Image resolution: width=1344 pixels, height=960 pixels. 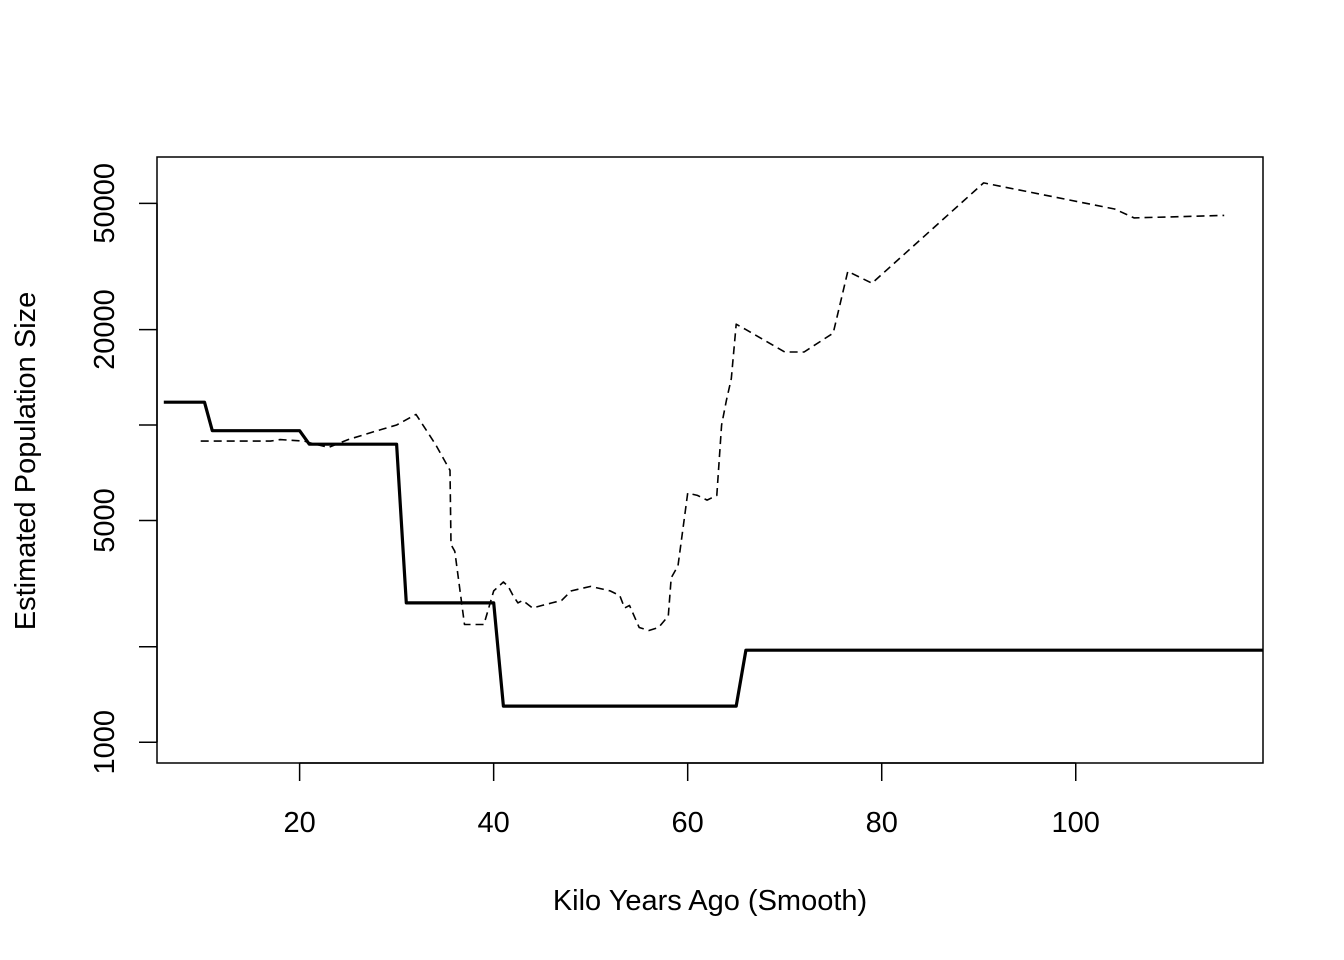 I want to click on x-tick-label: 40, so click(x=494, y=823).